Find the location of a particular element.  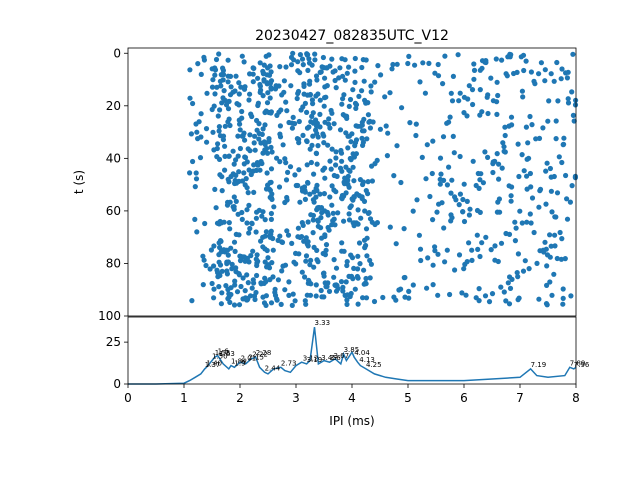

peak-label: 1.6 is located at coordinates (224, 352).